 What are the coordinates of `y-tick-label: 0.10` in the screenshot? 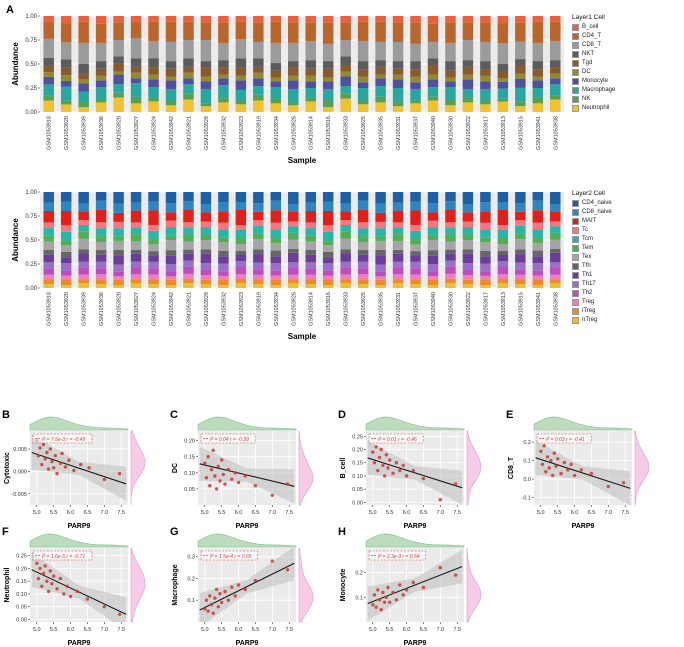 It's located at (357, 477).